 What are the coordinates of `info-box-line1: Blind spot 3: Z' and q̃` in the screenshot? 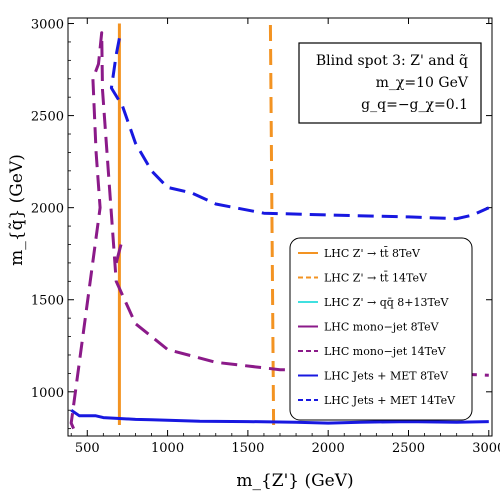 It's located at (392, 61).